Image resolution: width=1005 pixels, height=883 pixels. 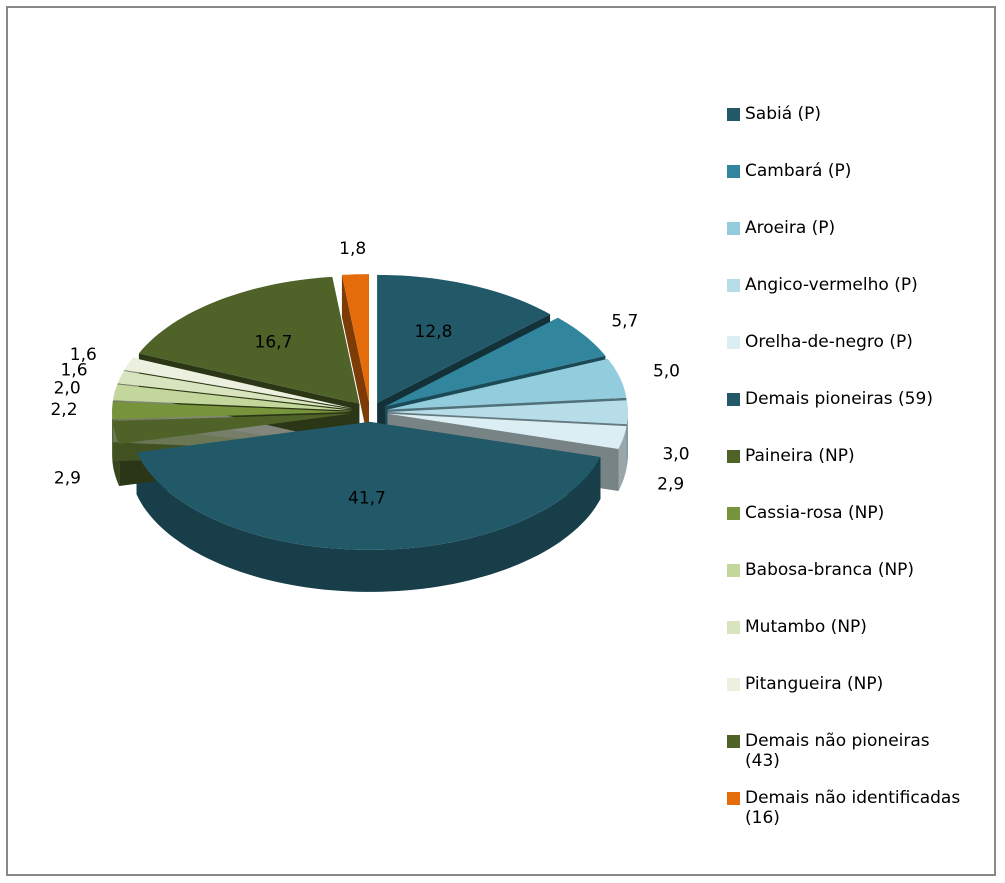 I want to click on data-label: 16,7, so click(x=274, y=342).